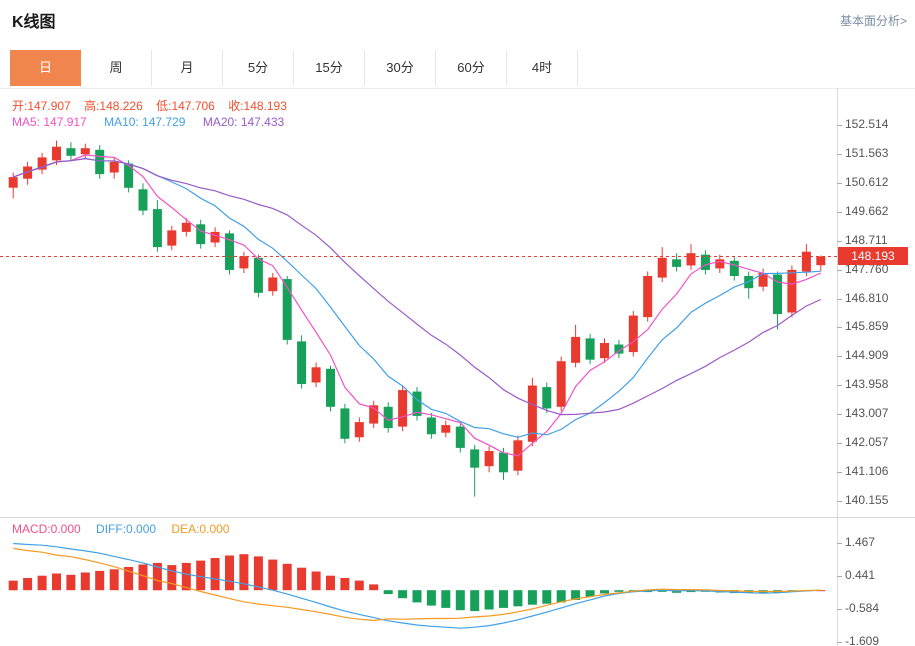 This screenshot has width=915, height=646. Describe the element at coordinates (45, 68) in the screenshot. I see `tab-daily: 日` at that location.